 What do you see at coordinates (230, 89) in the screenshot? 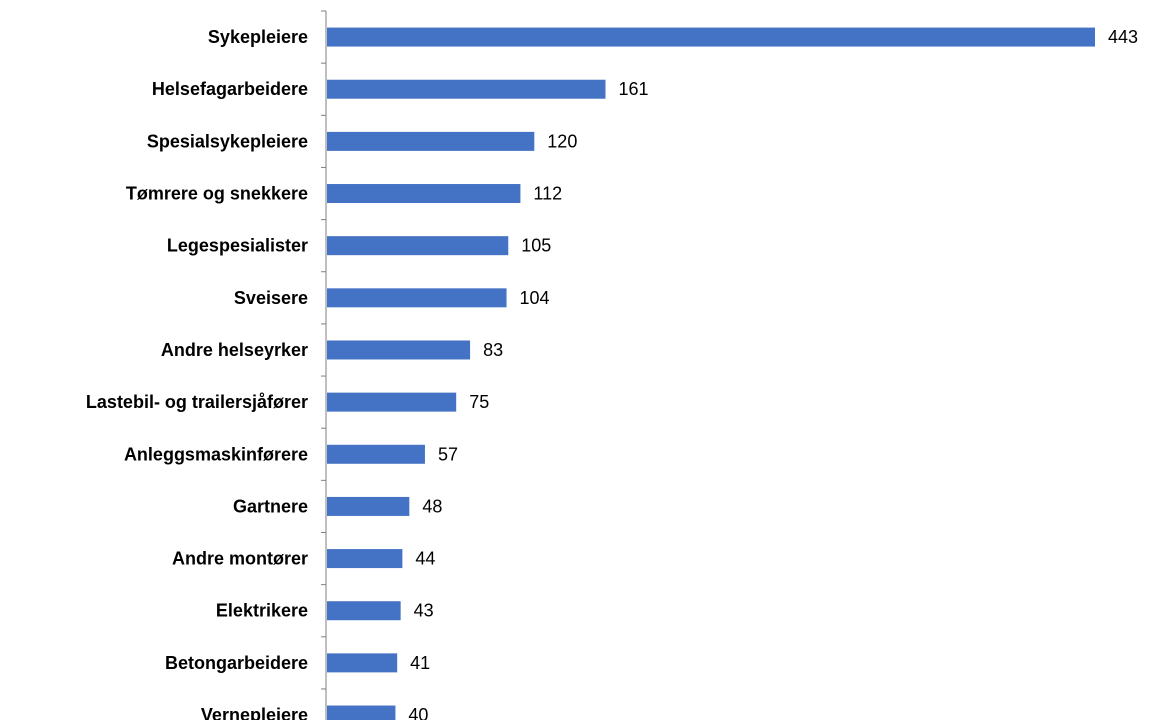
I see `category-label: Helsefagarbeidere` at bounding box center [230, 89].